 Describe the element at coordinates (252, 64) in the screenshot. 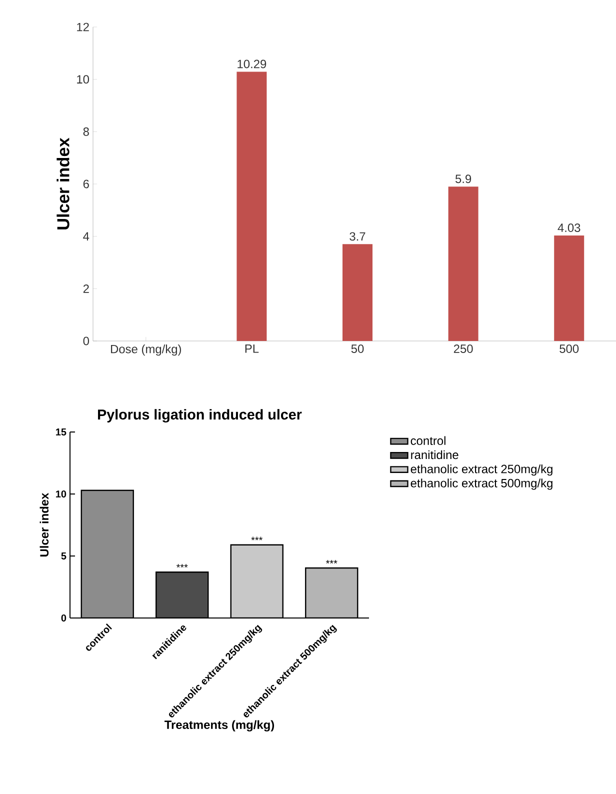

I see `data-label: 10.29` at that location.